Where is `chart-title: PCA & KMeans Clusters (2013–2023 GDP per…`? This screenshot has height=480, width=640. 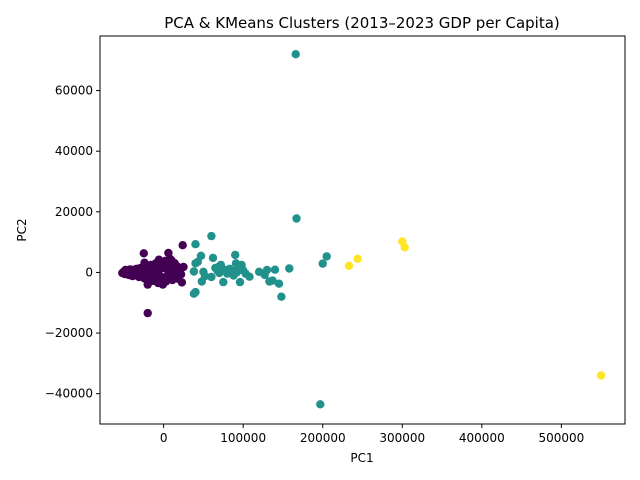 chart-title: PCA & KMeans Clusters (2013–2023 GDP per… is located at coordinates (362, 23).